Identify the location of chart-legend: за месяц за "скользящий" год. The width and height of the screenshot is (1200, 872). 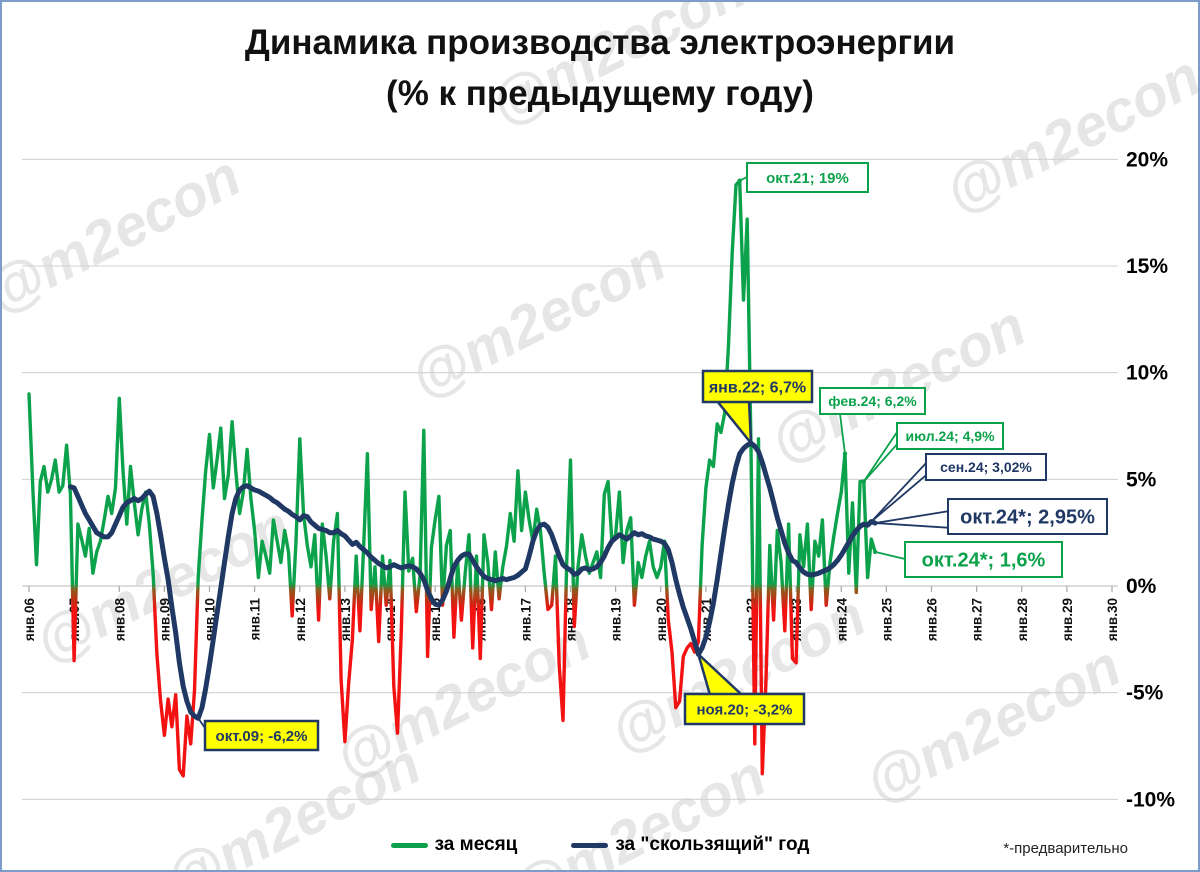
(600, 845).